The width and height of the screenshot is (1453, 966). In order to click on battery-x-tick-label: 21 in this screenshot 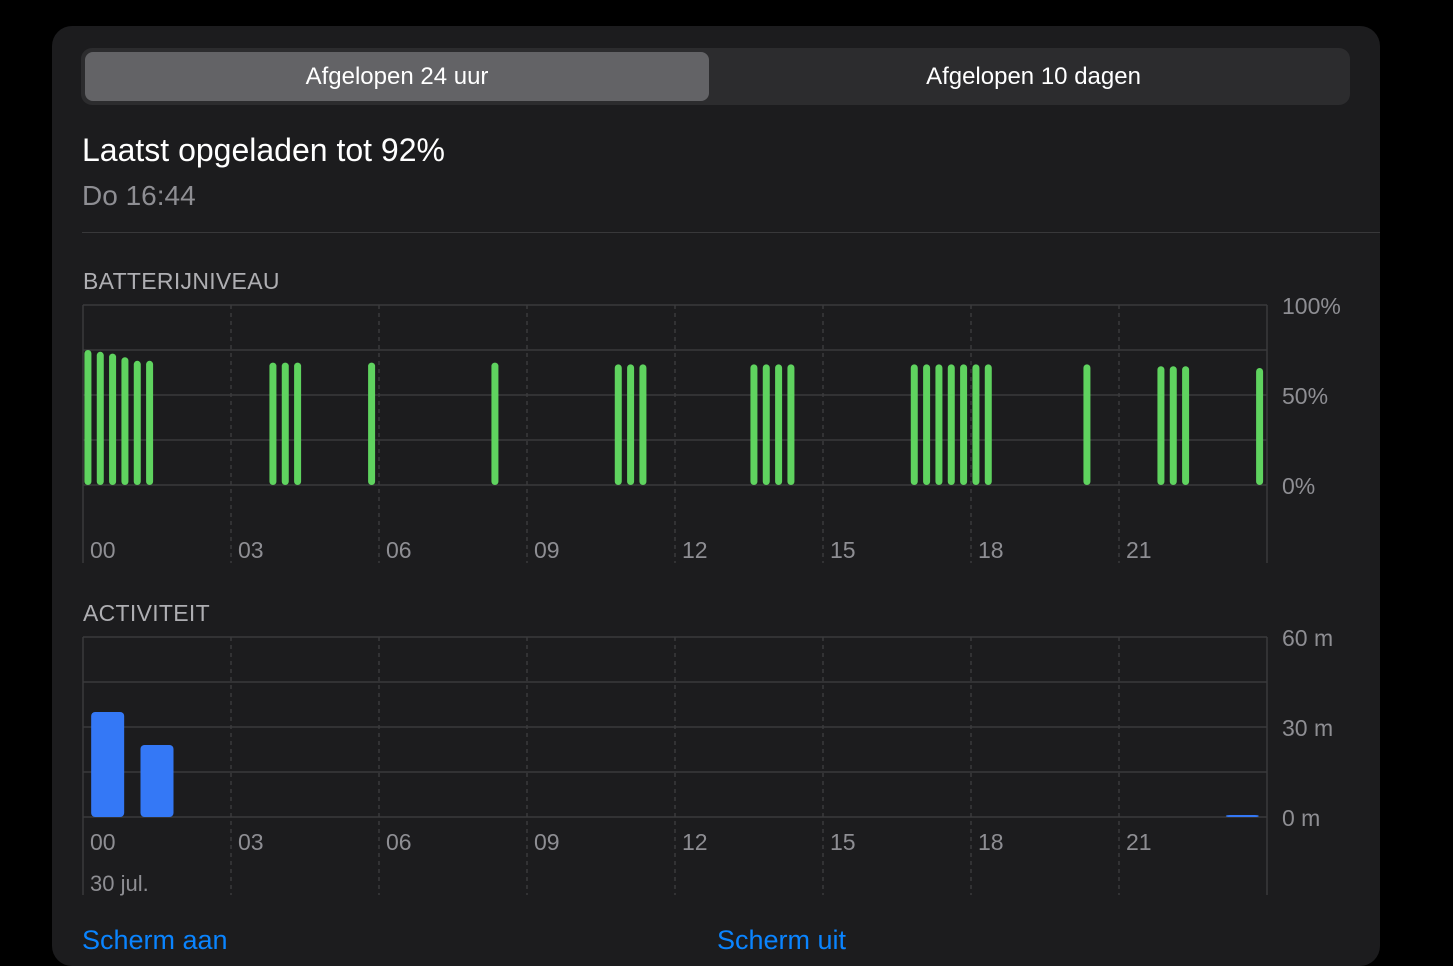, I will do `click(1139, 550)`.